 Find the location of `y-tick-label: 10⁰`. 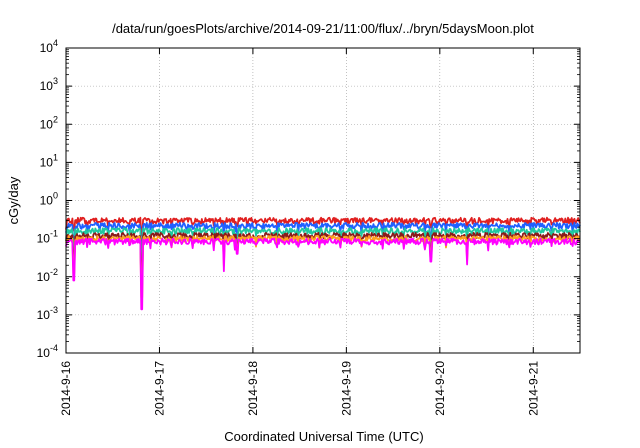

y-tick-label: 10⁰ is located at coordinates (49, 199).